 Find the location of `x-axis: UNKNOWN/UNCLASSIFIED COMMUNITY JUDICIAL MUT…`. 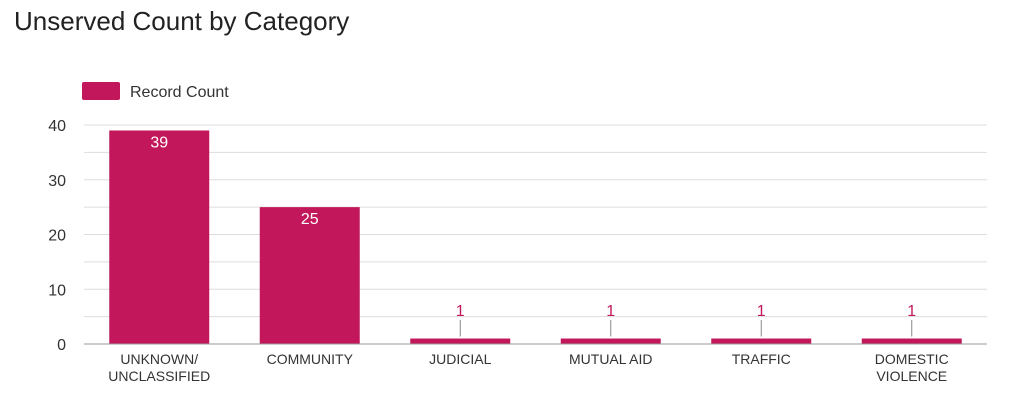

x-axis: UNKNOWN/UNCLASSIFIED COMMUNITY JUDICIAL MUT… is located at coordinates (535, 363).